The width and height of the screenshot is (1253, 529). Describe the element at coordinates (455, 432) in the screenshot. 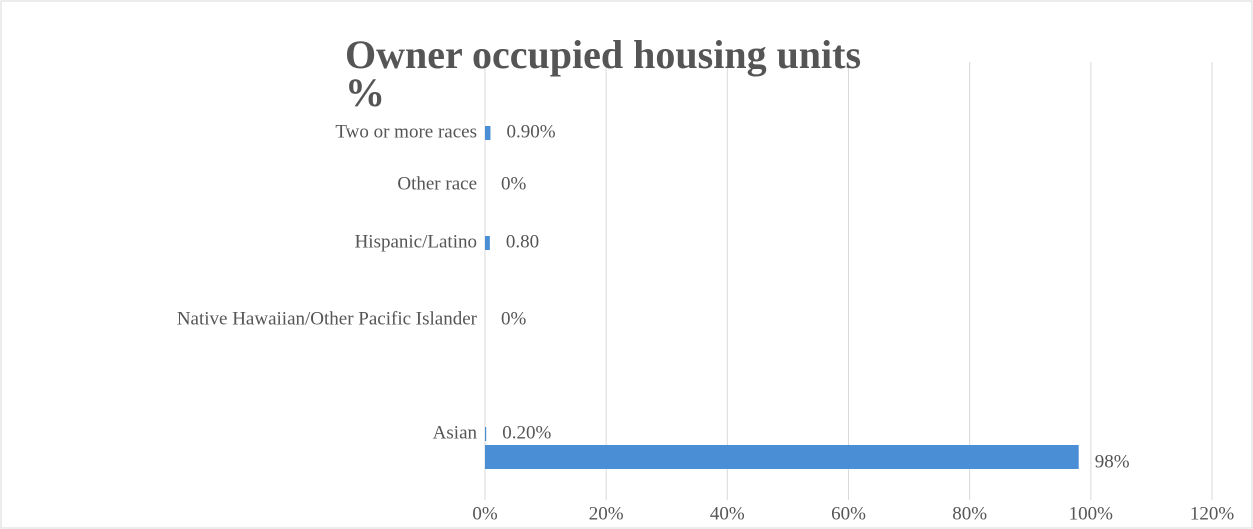

I see `y-tick-label: Asian` at that location.